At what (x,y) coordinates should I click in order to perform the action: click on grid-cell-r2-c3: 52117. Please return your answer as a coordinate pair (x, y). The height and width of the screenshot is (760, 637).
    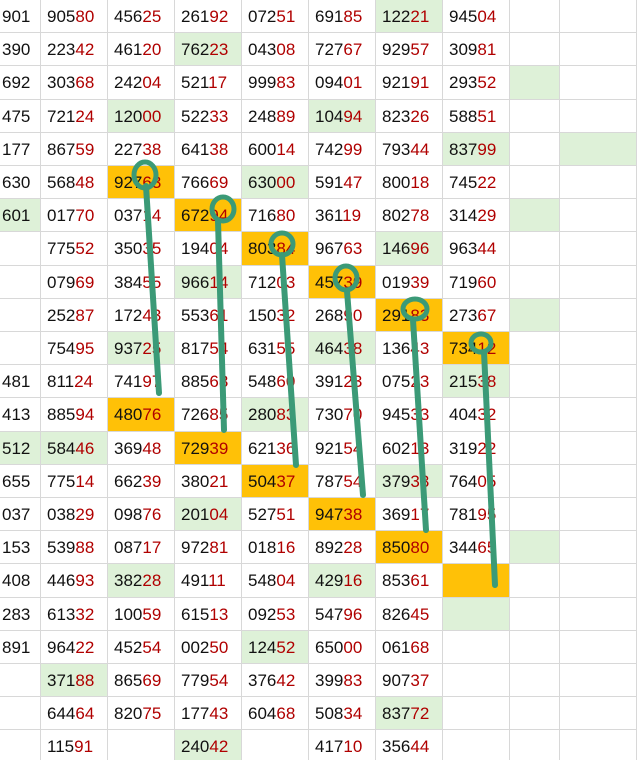
    Looking at the image, I should click on (208, 83).